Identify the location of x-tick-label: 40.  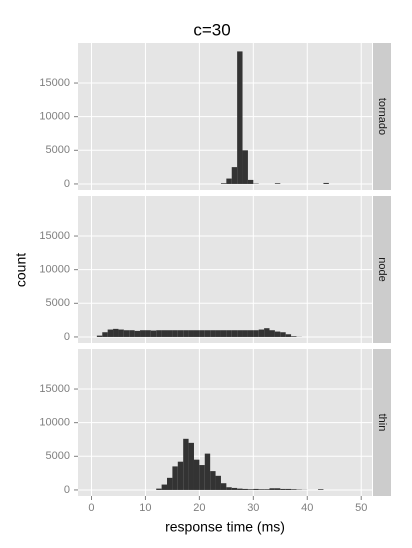
(307, 508).